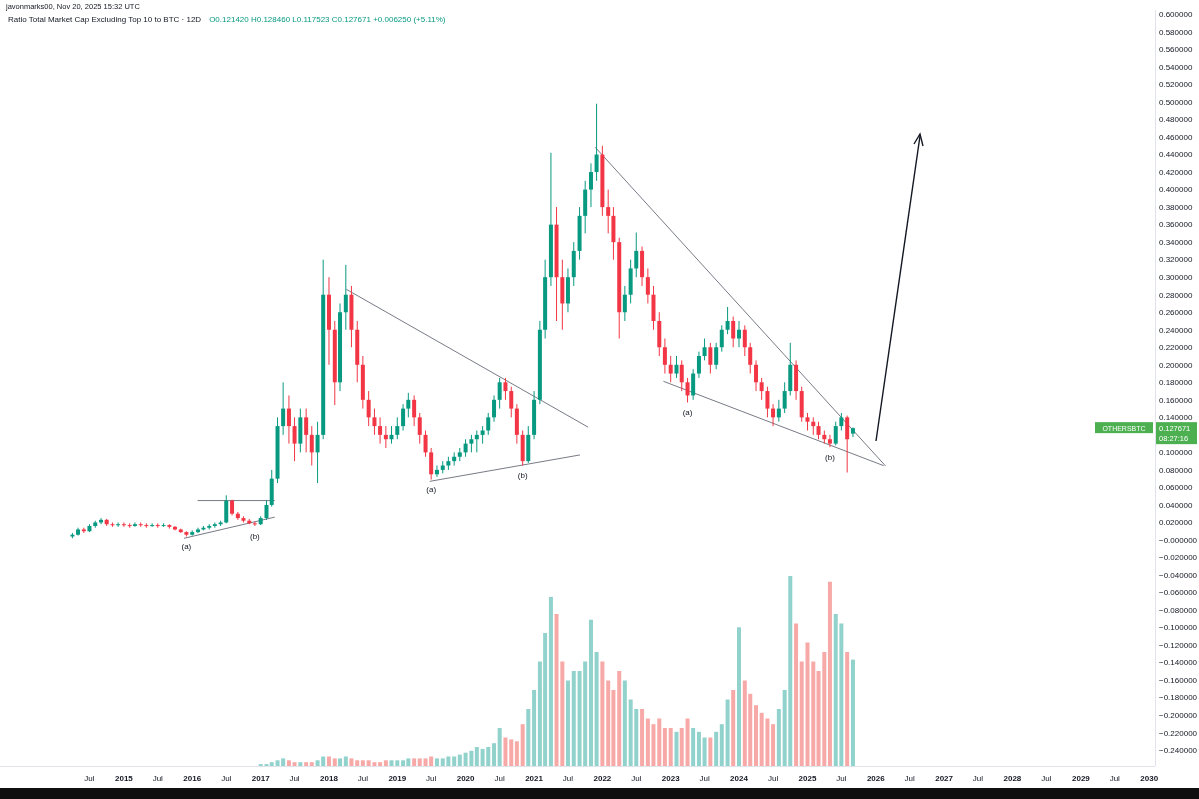  Describe the element at coordinates (1176, 330) in the screenshot. I see `y-tick-label: 0.240000` at that location.